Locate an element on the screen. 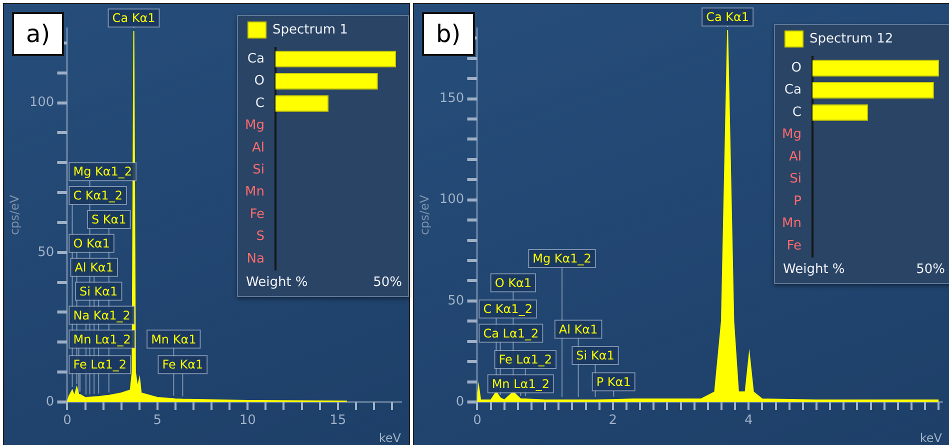 Image resolution: width=949 pixels, height=445 pixels. annotation: Mn Kα1 is located at coordinates (173, 339).